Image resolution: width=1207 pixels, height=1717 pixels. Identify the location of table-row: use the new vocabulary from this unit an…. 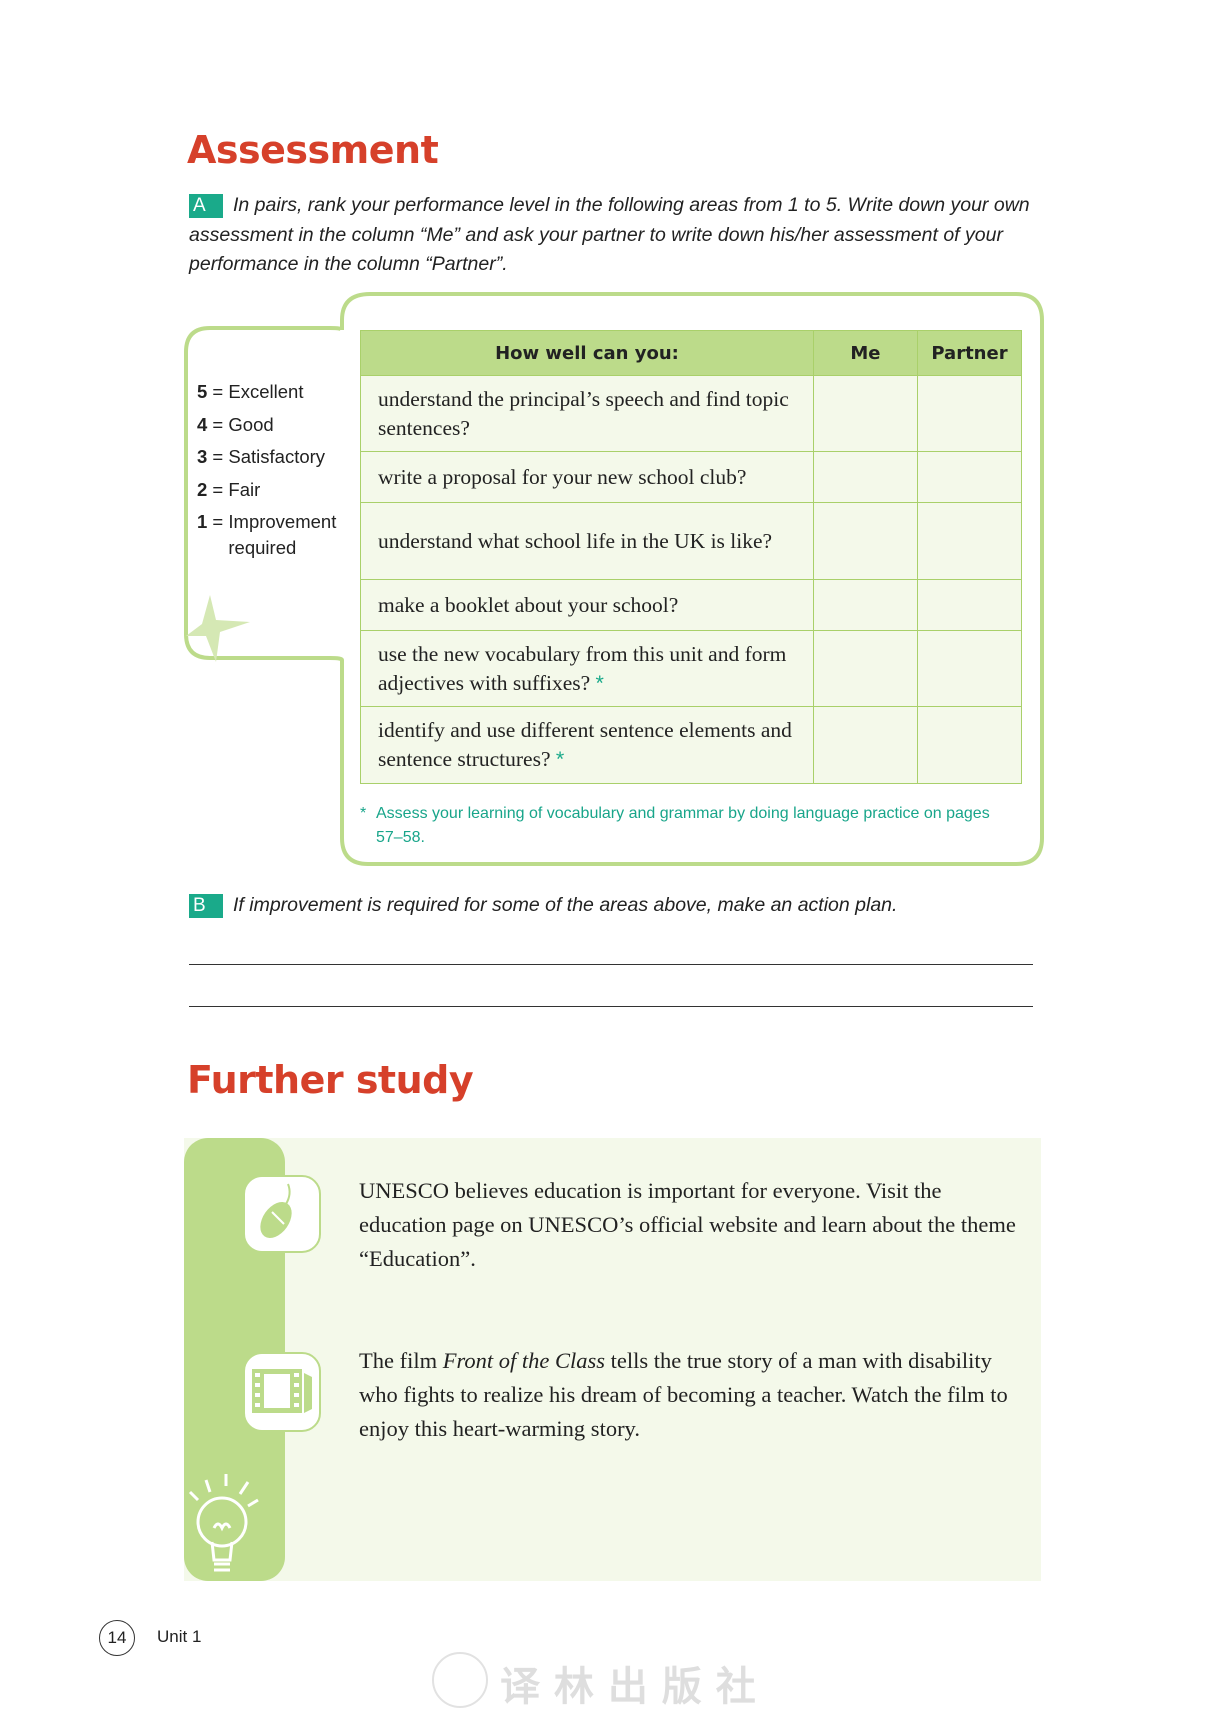
(691, 668).